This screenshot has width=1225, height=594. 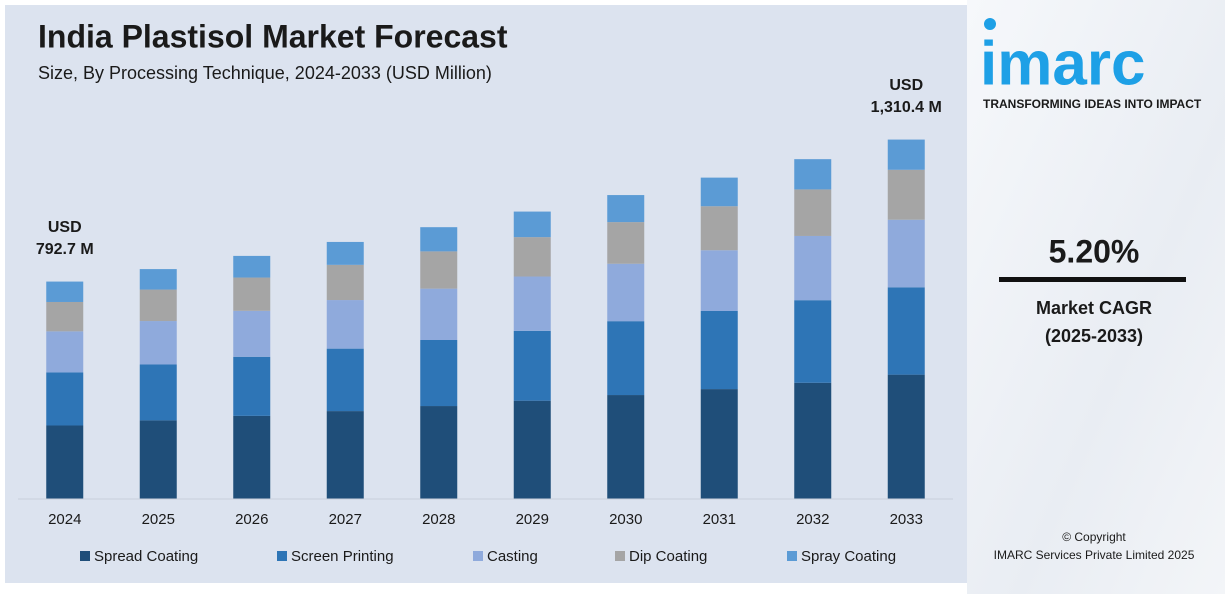 I want to click on x-tick-label: 2031, so click(x=719, y=519).